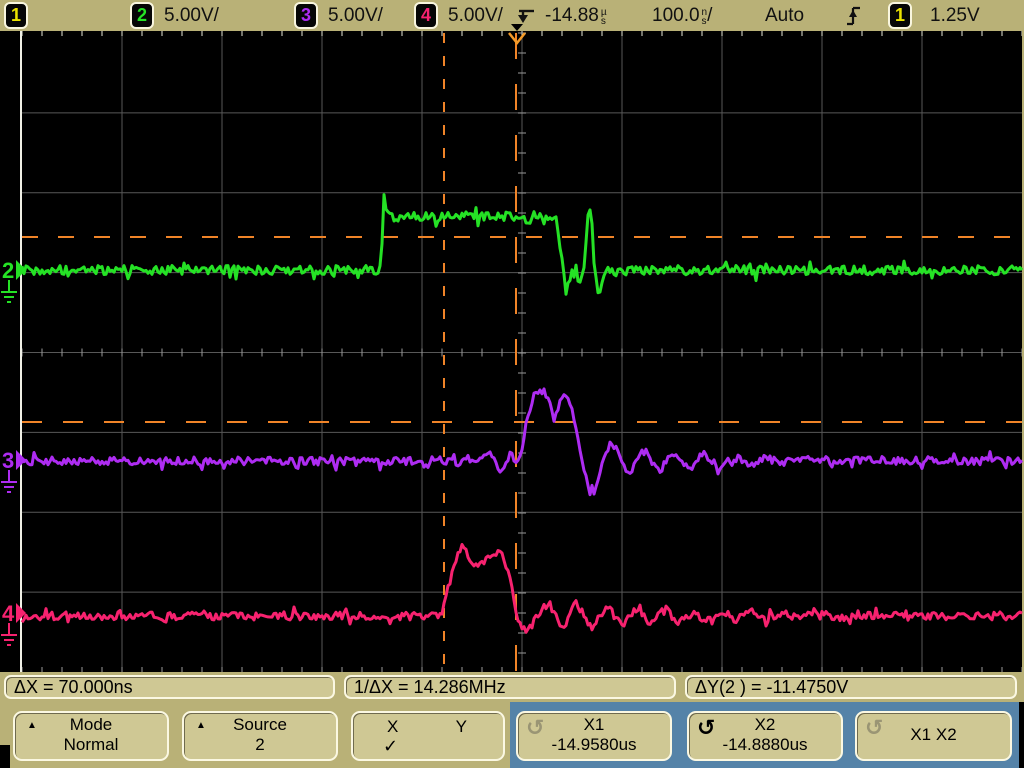 This screenshot has height=768, width=1024. Describe the element at coordinates (260, 744) in the screenshot. I see `softkey-source-value: 2` at that location.